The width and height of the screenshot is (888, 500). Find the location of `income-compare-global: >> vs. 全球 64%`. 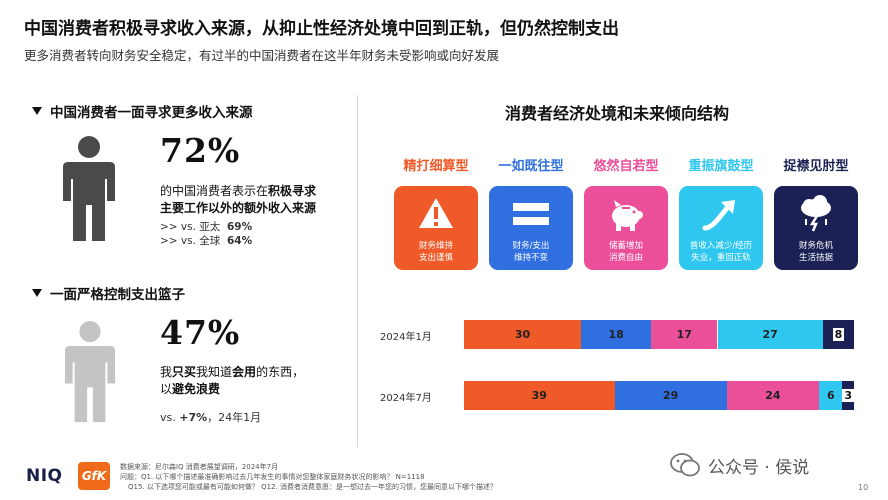

income-compare-global: >> vs. 全球 64% is located at coordinates (206, 241).